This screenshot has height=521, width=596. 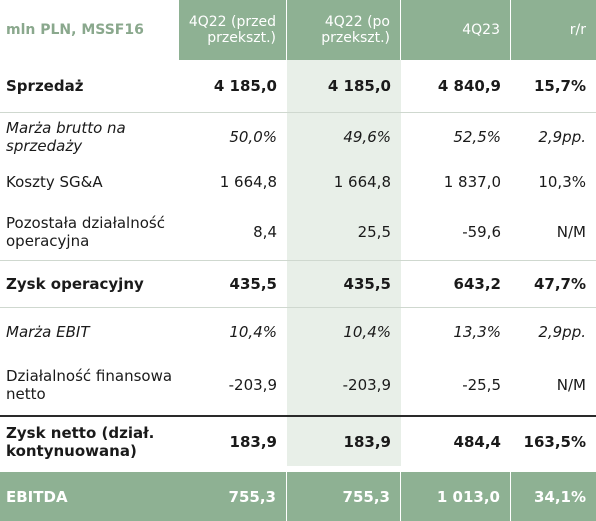 What do you see at coordinates (298, 332) in the screenshot?
I see `table-row-ebit-margin: Marża EBIT 10,4% 10,4% 13,3% 2,9pp.` at bounding box center [298, 332].